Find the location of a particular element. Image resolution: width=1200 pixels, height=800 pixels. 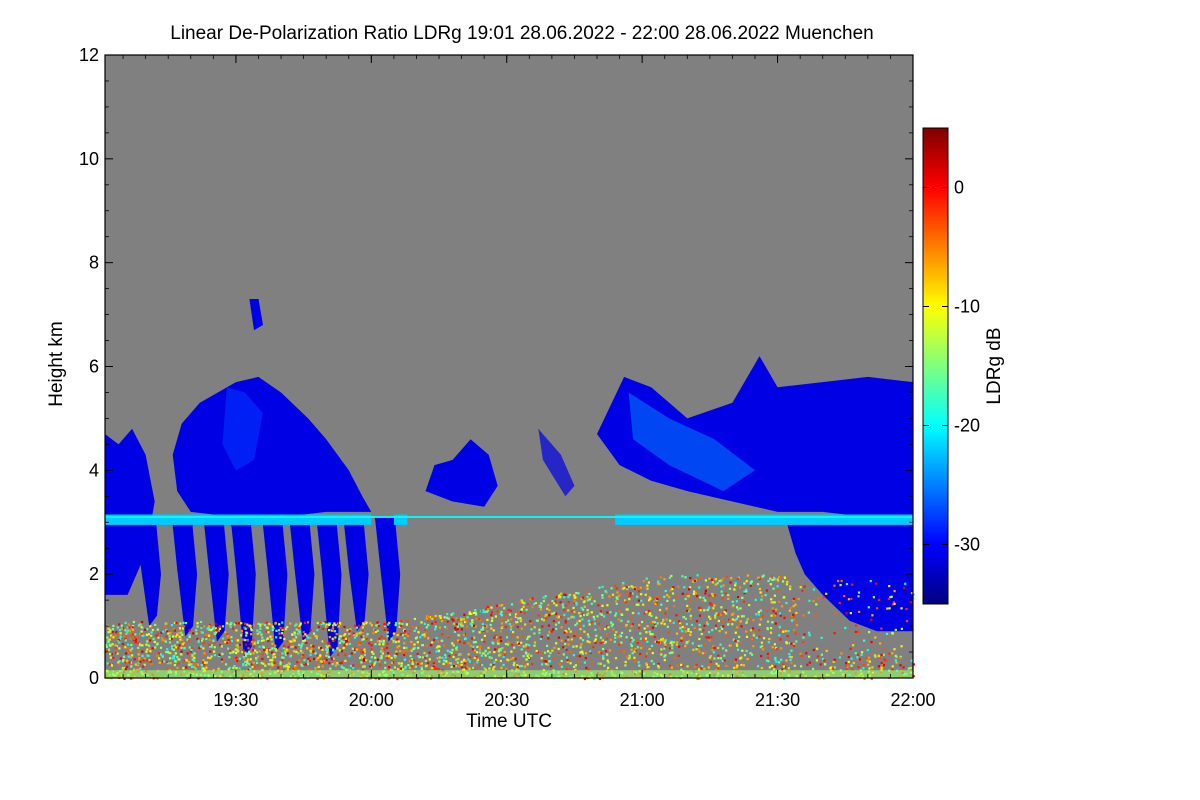

x-tick-label: 22:00 is located at coordinates (912, 700).